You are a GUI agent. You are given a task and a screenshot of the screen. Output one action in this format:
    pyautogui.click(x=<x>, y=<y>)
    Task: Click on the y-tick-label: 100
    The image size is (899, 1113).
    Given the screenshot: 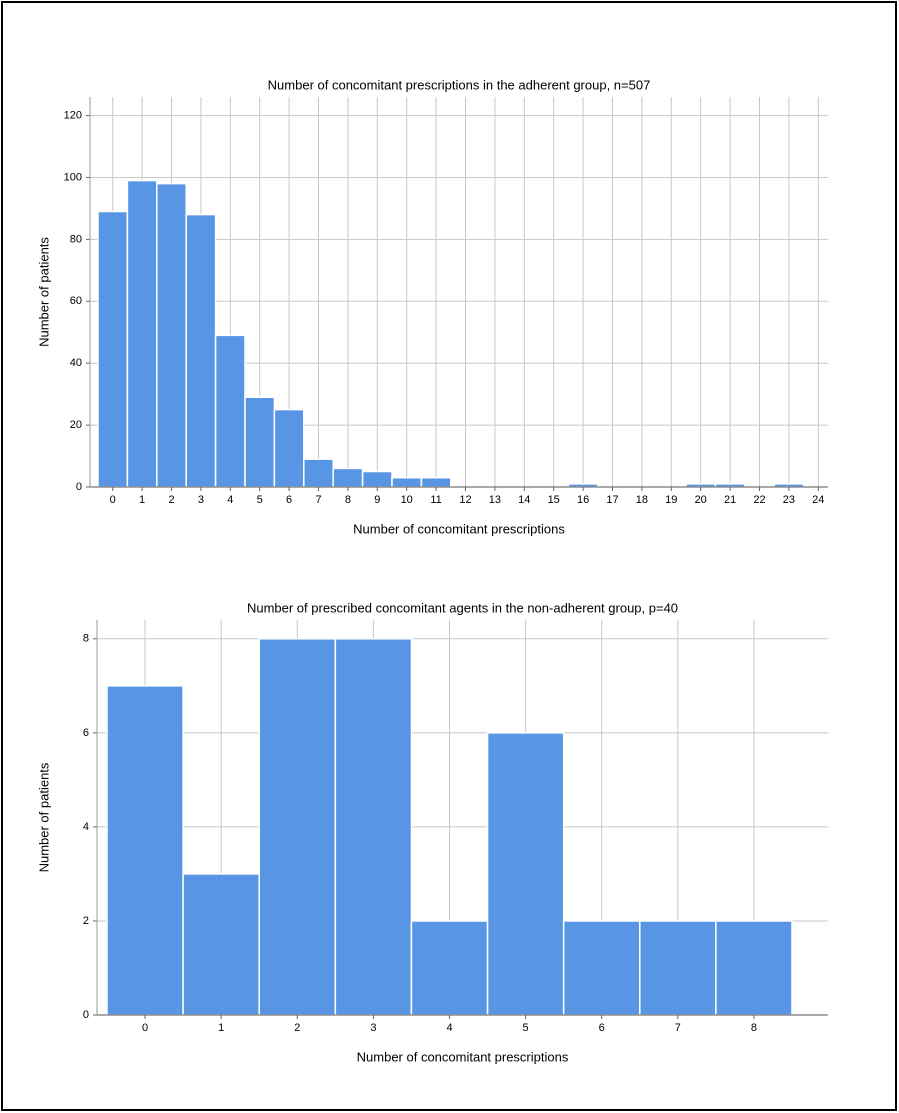 What is the action you would take?
    pyautogui.click(x=73, y=177)
    